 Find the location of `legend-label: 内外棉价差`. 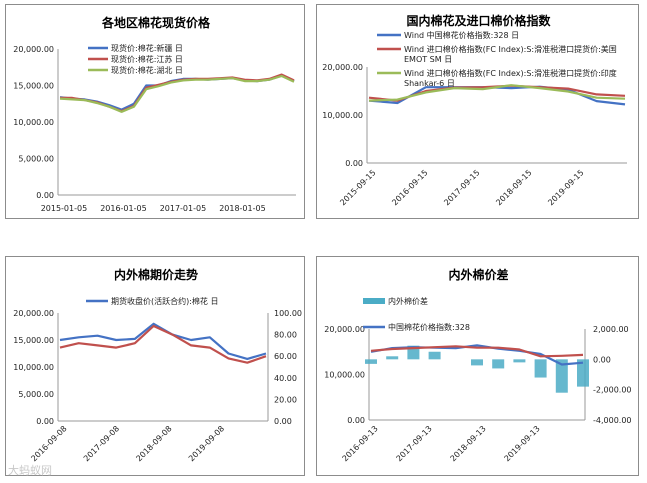

legend-label: 内外棉价差 is located at coordinates (408, 301).